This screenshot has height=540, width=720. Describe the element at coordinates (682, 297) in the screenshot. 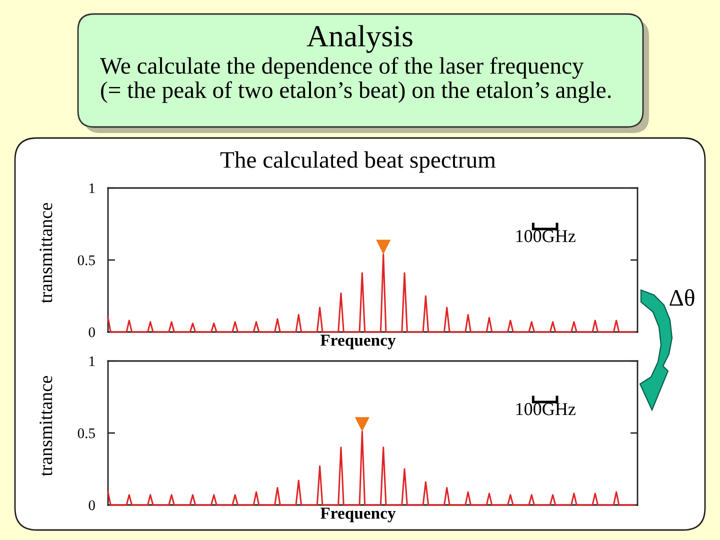

I see `text: Δθ` at that location.